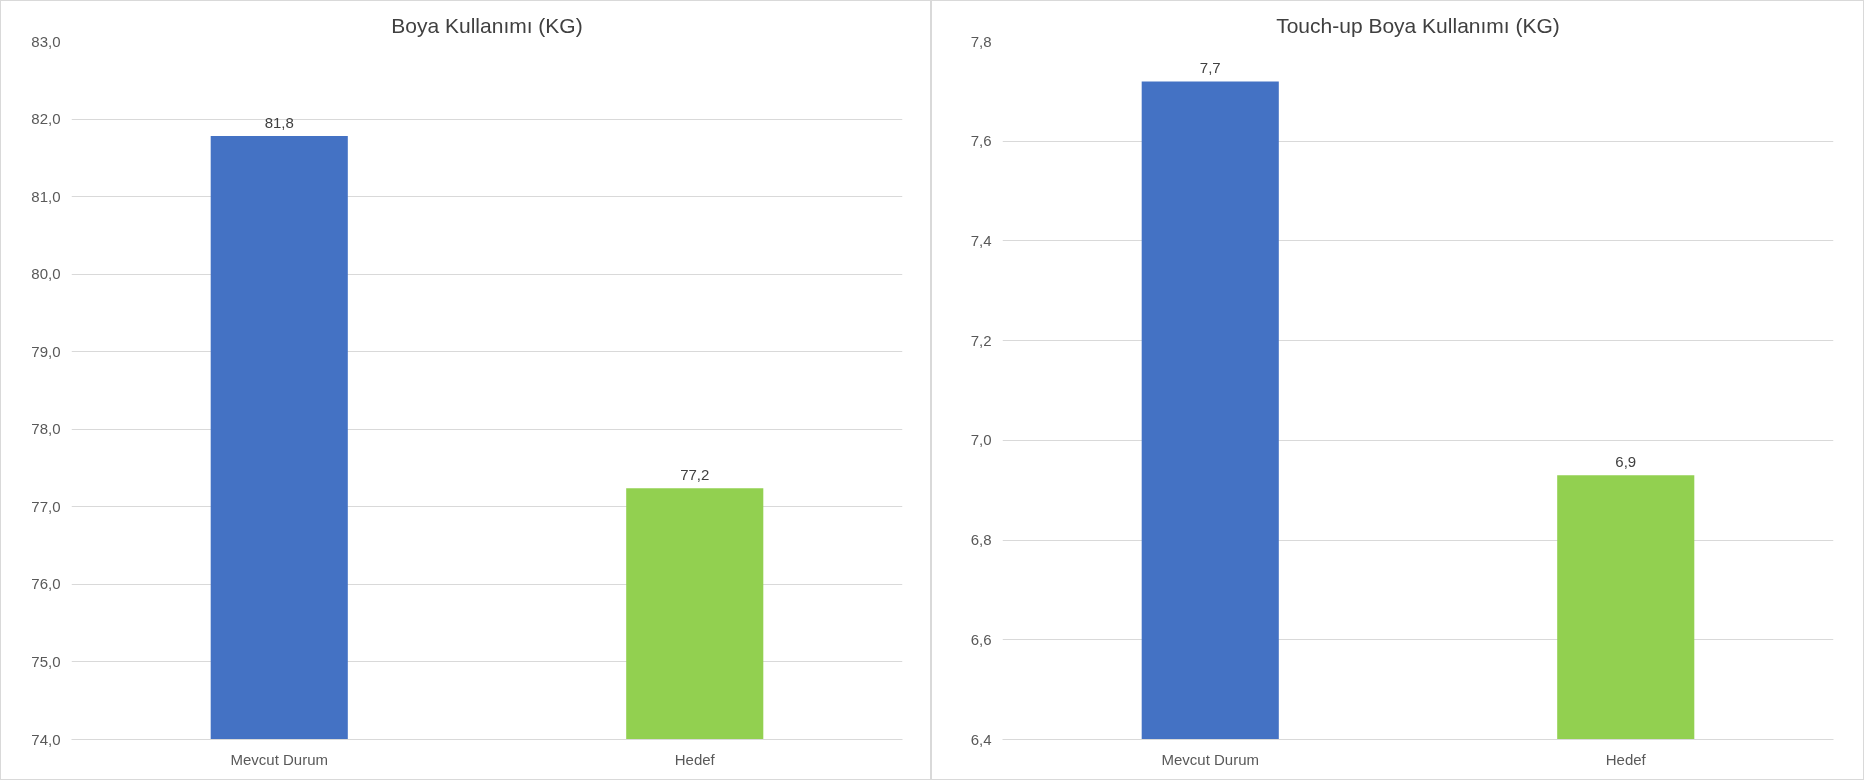  I want to click on y-tick-label: 6,6, so click(981, 639).